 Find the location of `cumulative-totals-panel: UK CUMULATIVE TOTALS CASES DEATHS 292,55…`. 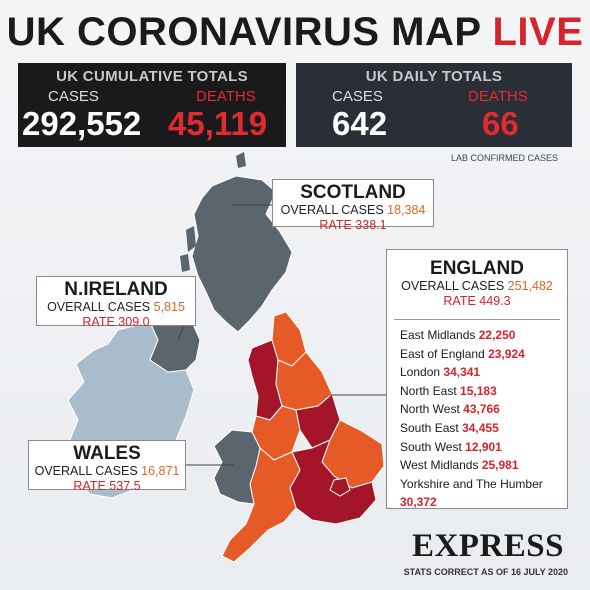

cumulative-totals-panel: UK CUMULATIVE TOTALS CASES DEATHS 292,55… is located at coordinates (152, 105).